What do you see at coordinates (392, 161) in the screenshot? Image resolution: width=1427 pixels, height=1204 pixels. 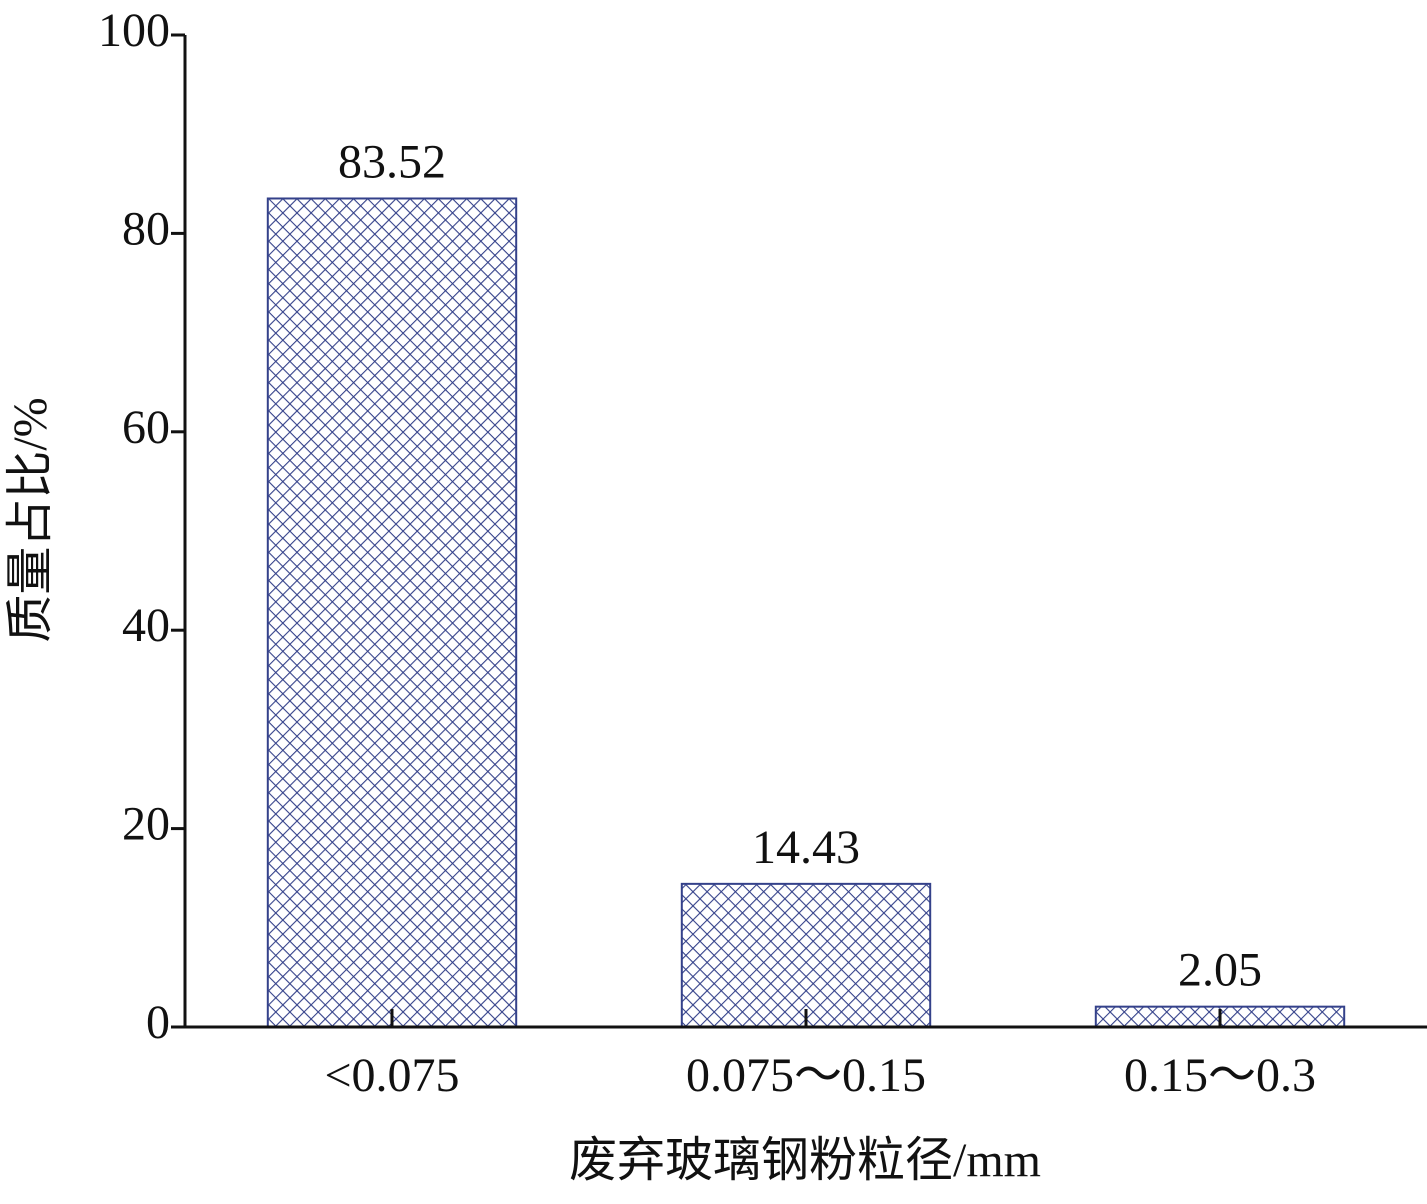 I see `value-label: 83.52` at bounding box center [392, 161].